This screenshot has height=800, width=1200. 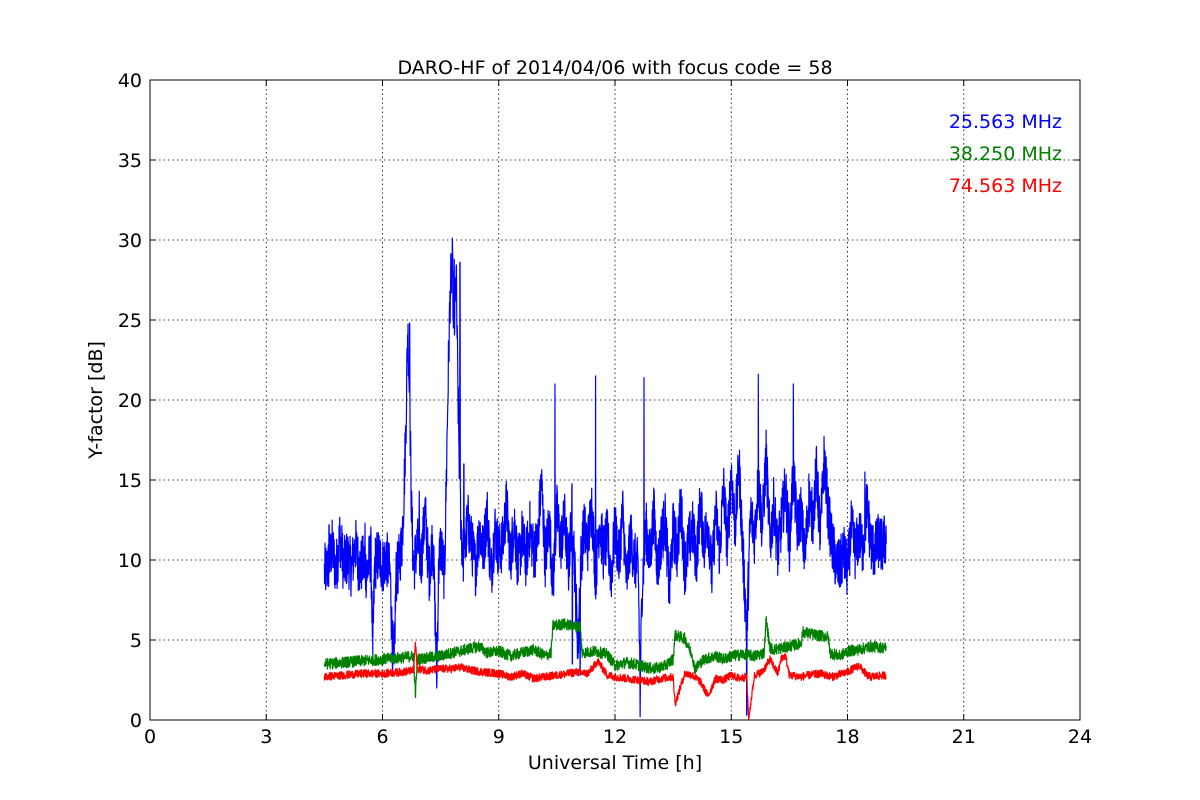 I want to click on legend-entry-0: 25.563 MHz, so click(x=1005, y=122).